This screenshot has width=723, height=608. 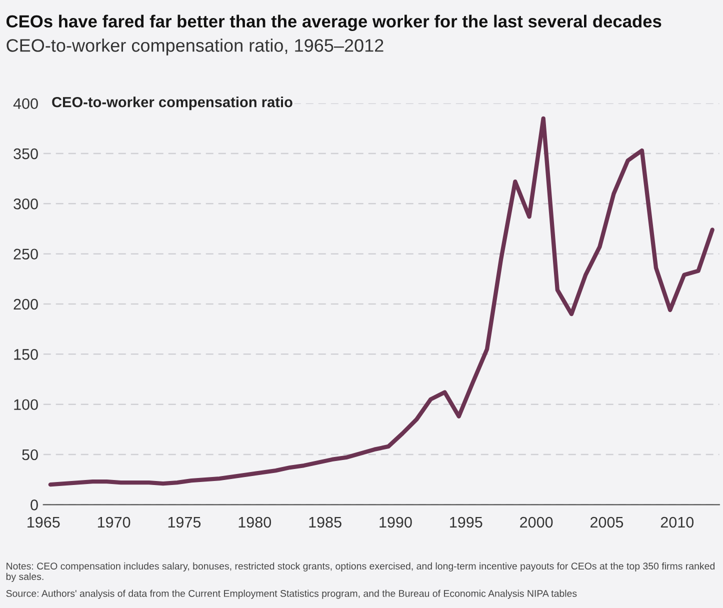 What do you see at coordinates (396, 522) in the screenshot?
I see `x-tick-label: 1990` at bounding box center [396, 522].